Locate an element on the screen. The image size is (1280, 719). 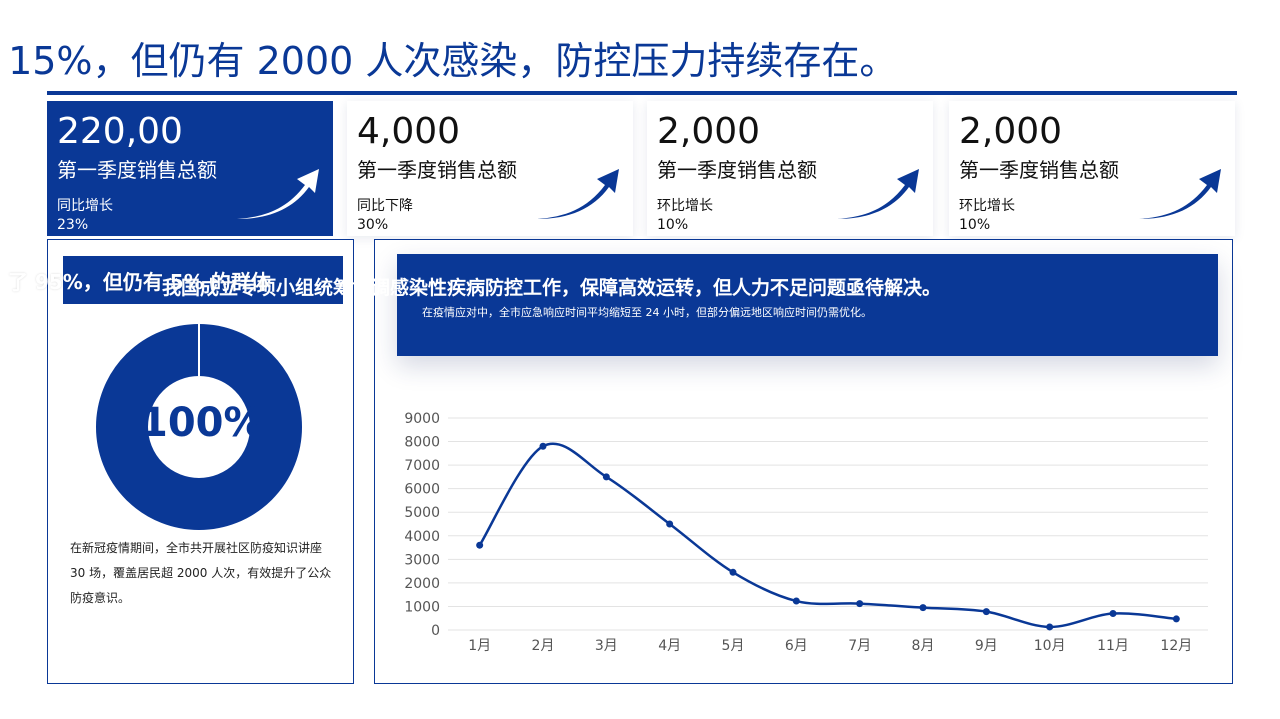
y-tick-label: 8000 is located at coordinates (422, 443).